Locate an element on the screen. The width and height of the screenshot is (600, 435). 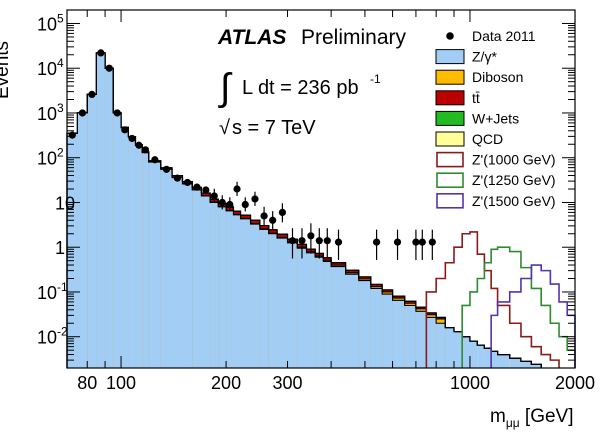
atlas-label: ATLAS Preliminary is located at coordinates (312, 37).